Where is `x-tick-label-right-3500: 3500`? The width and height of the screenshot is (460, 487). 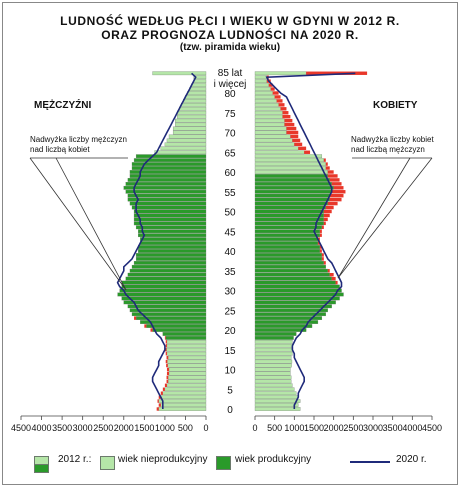 x-tick-label-right-3500: 3500 is located at coordinates (393, 428).